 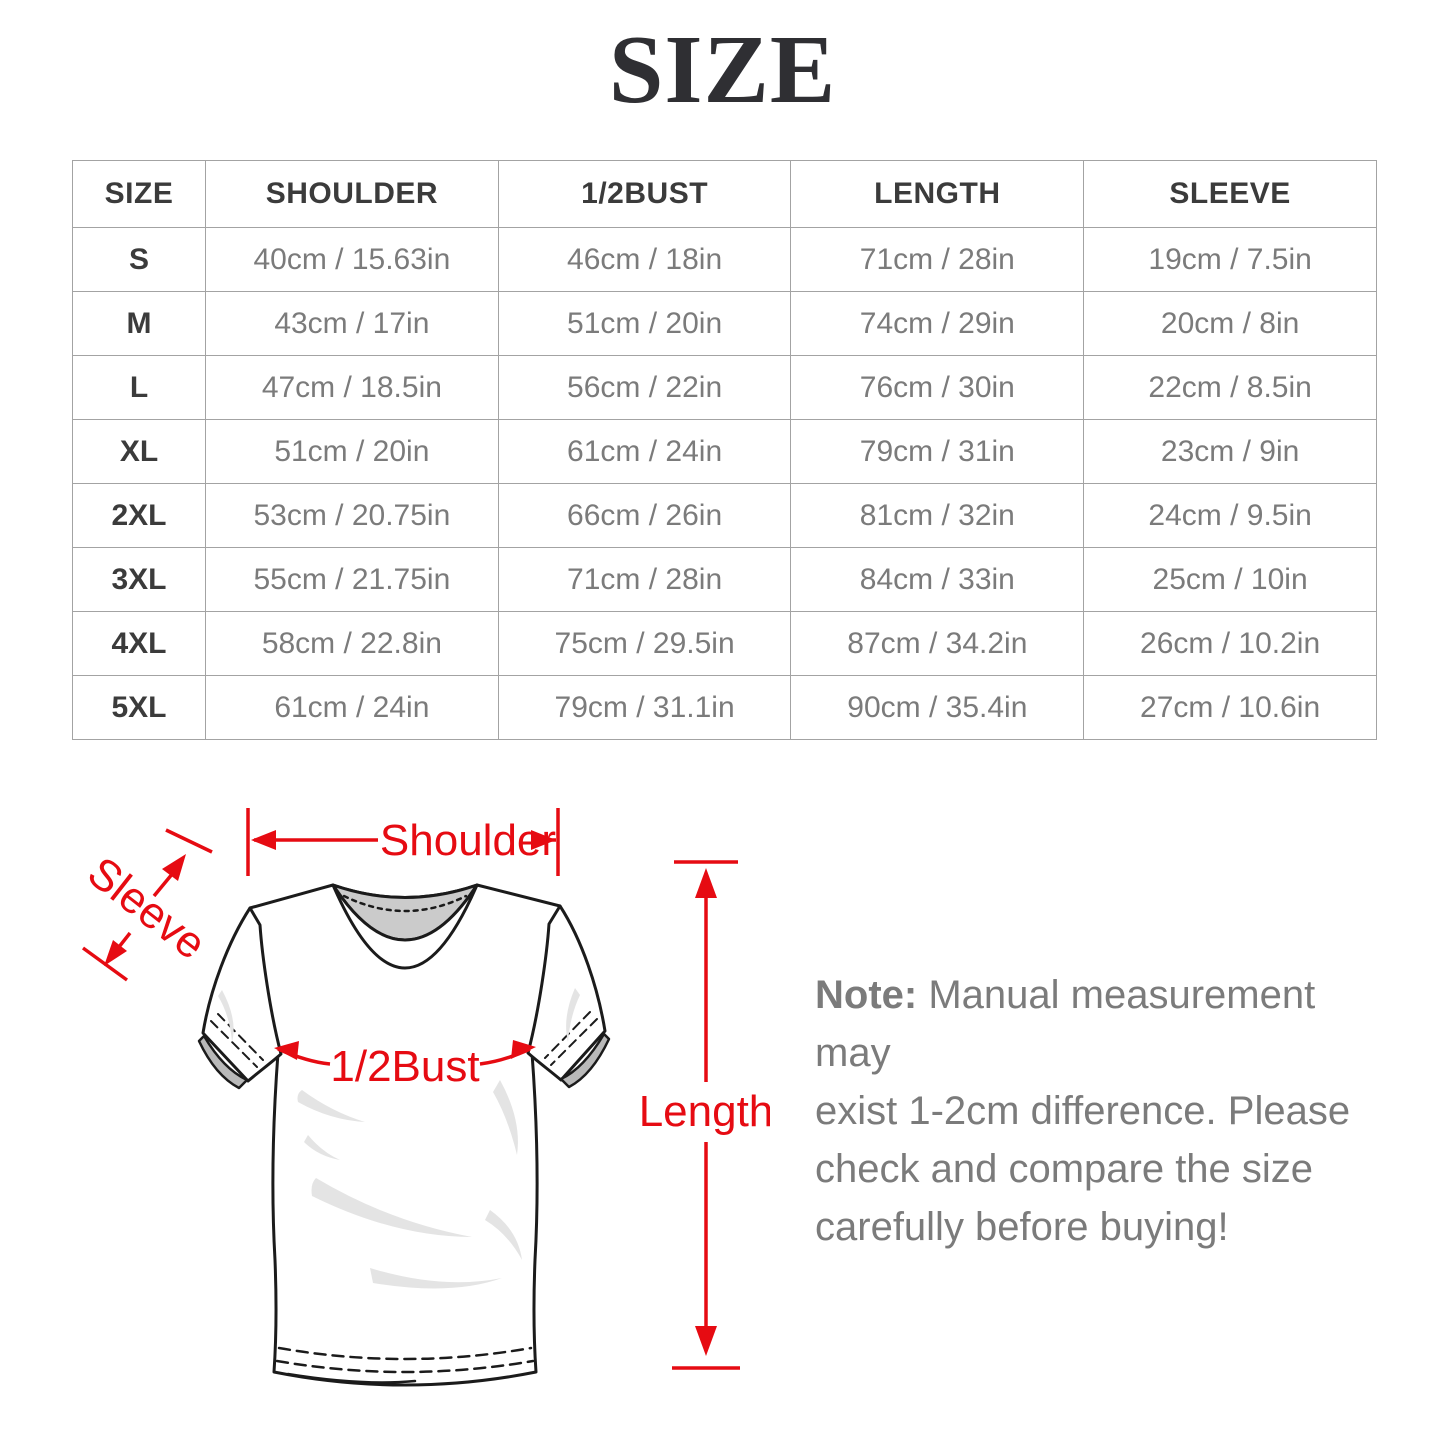 I want to click on sleeve-cell: 27cm / 10.6in, so click(x=1230, y=707).